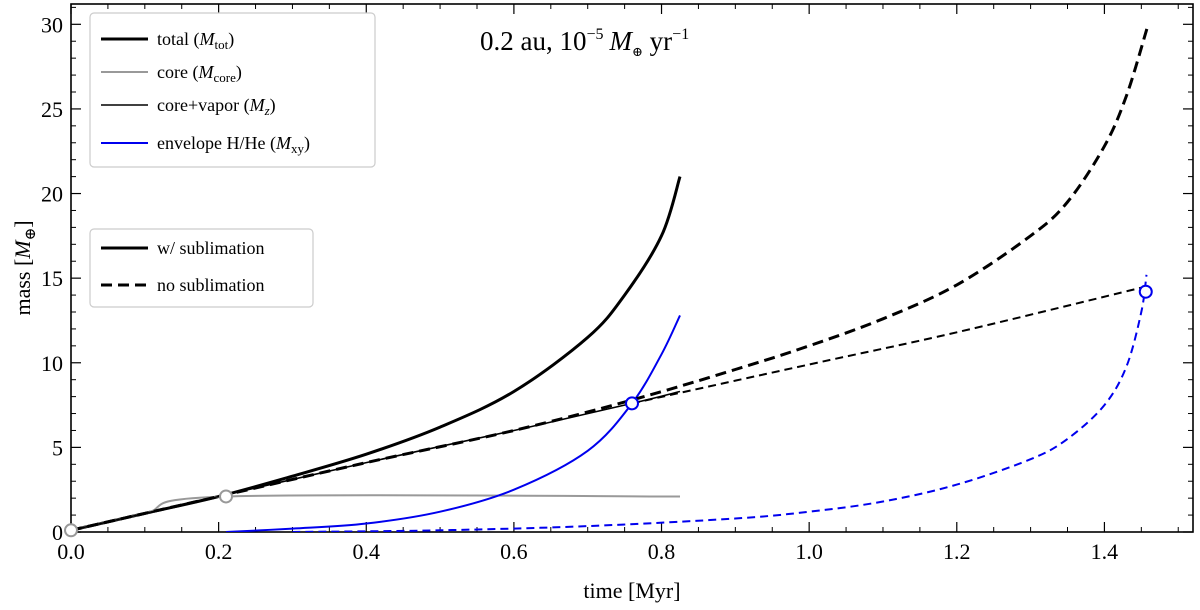 Image resolution: width=1200 pixels, height=610 pixels. Describe the element at coordinates (957, 551) in the screenshot. I see `x-tick-label: 1.2` at that location.